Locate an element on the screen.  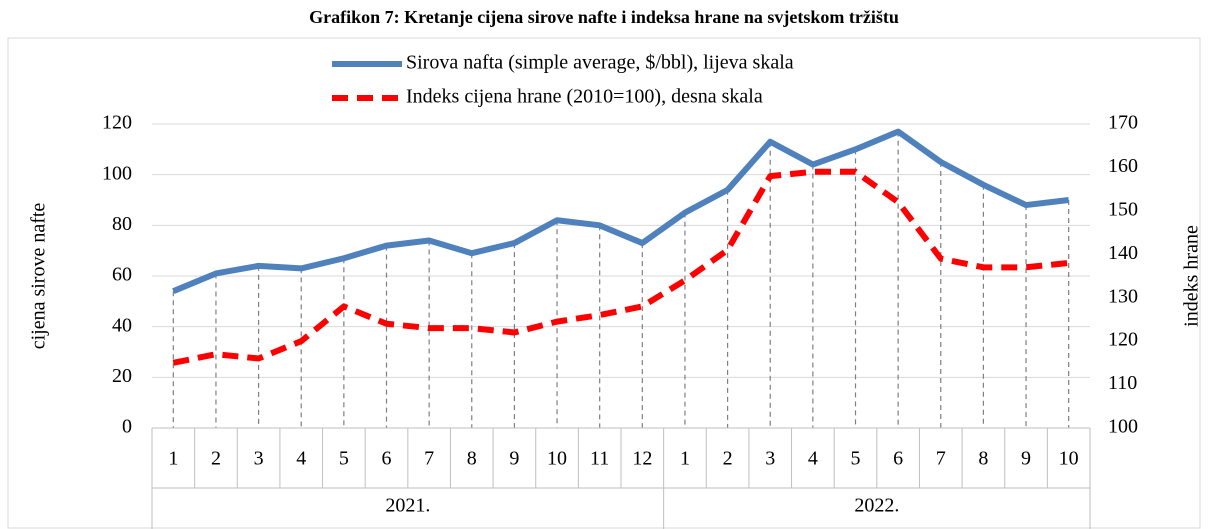
y-axis-label: cijena sirove nafte is located at coordinates (39, 276).